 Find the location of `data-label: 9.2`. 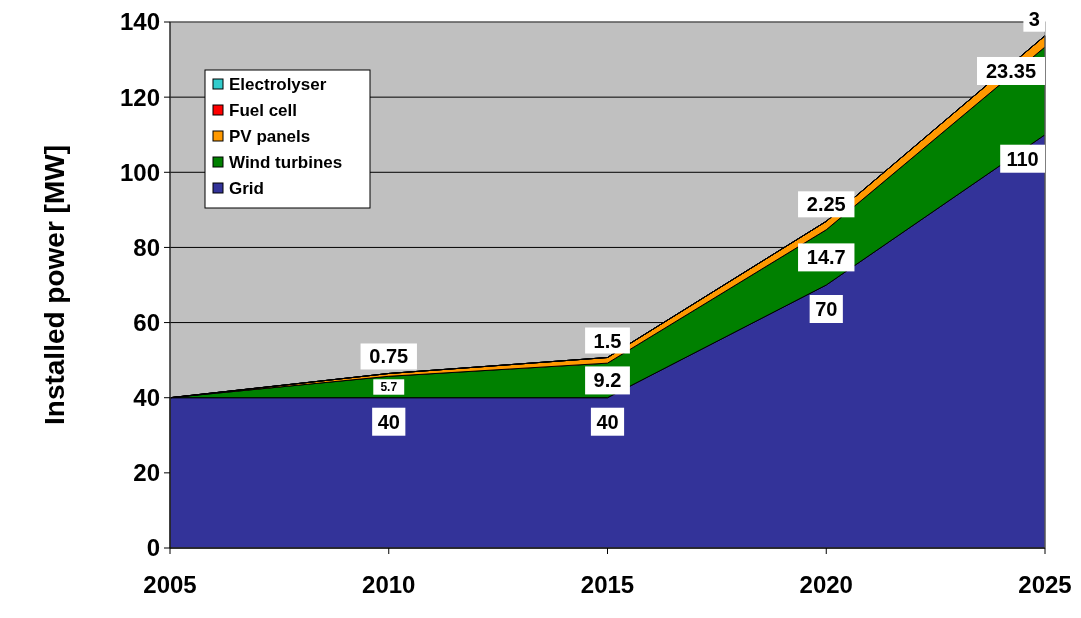

data-label: 9.2 is located at coordinates (607, 380).